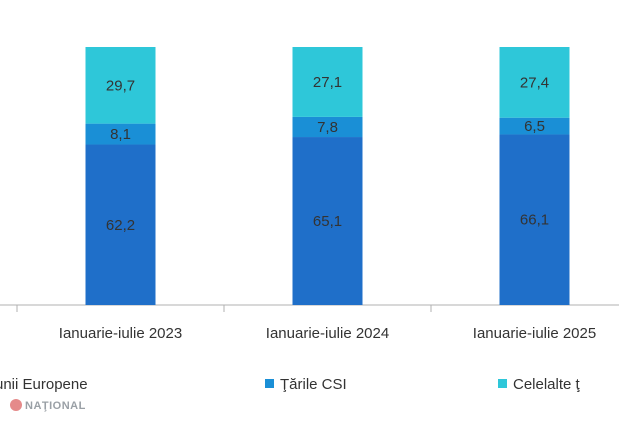 The height and width of the screenshot is (421, 619). I want to click on legend: unii Europene Ţările CSI Celelalte ţ, so click(309, 388).